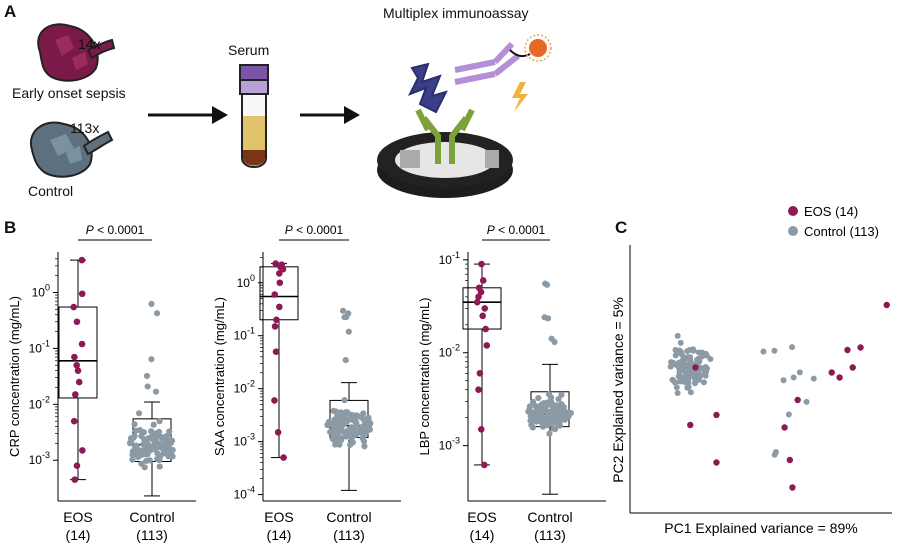  I want to click on assay-label: Multiplex immunoassay, so click(456, 13).